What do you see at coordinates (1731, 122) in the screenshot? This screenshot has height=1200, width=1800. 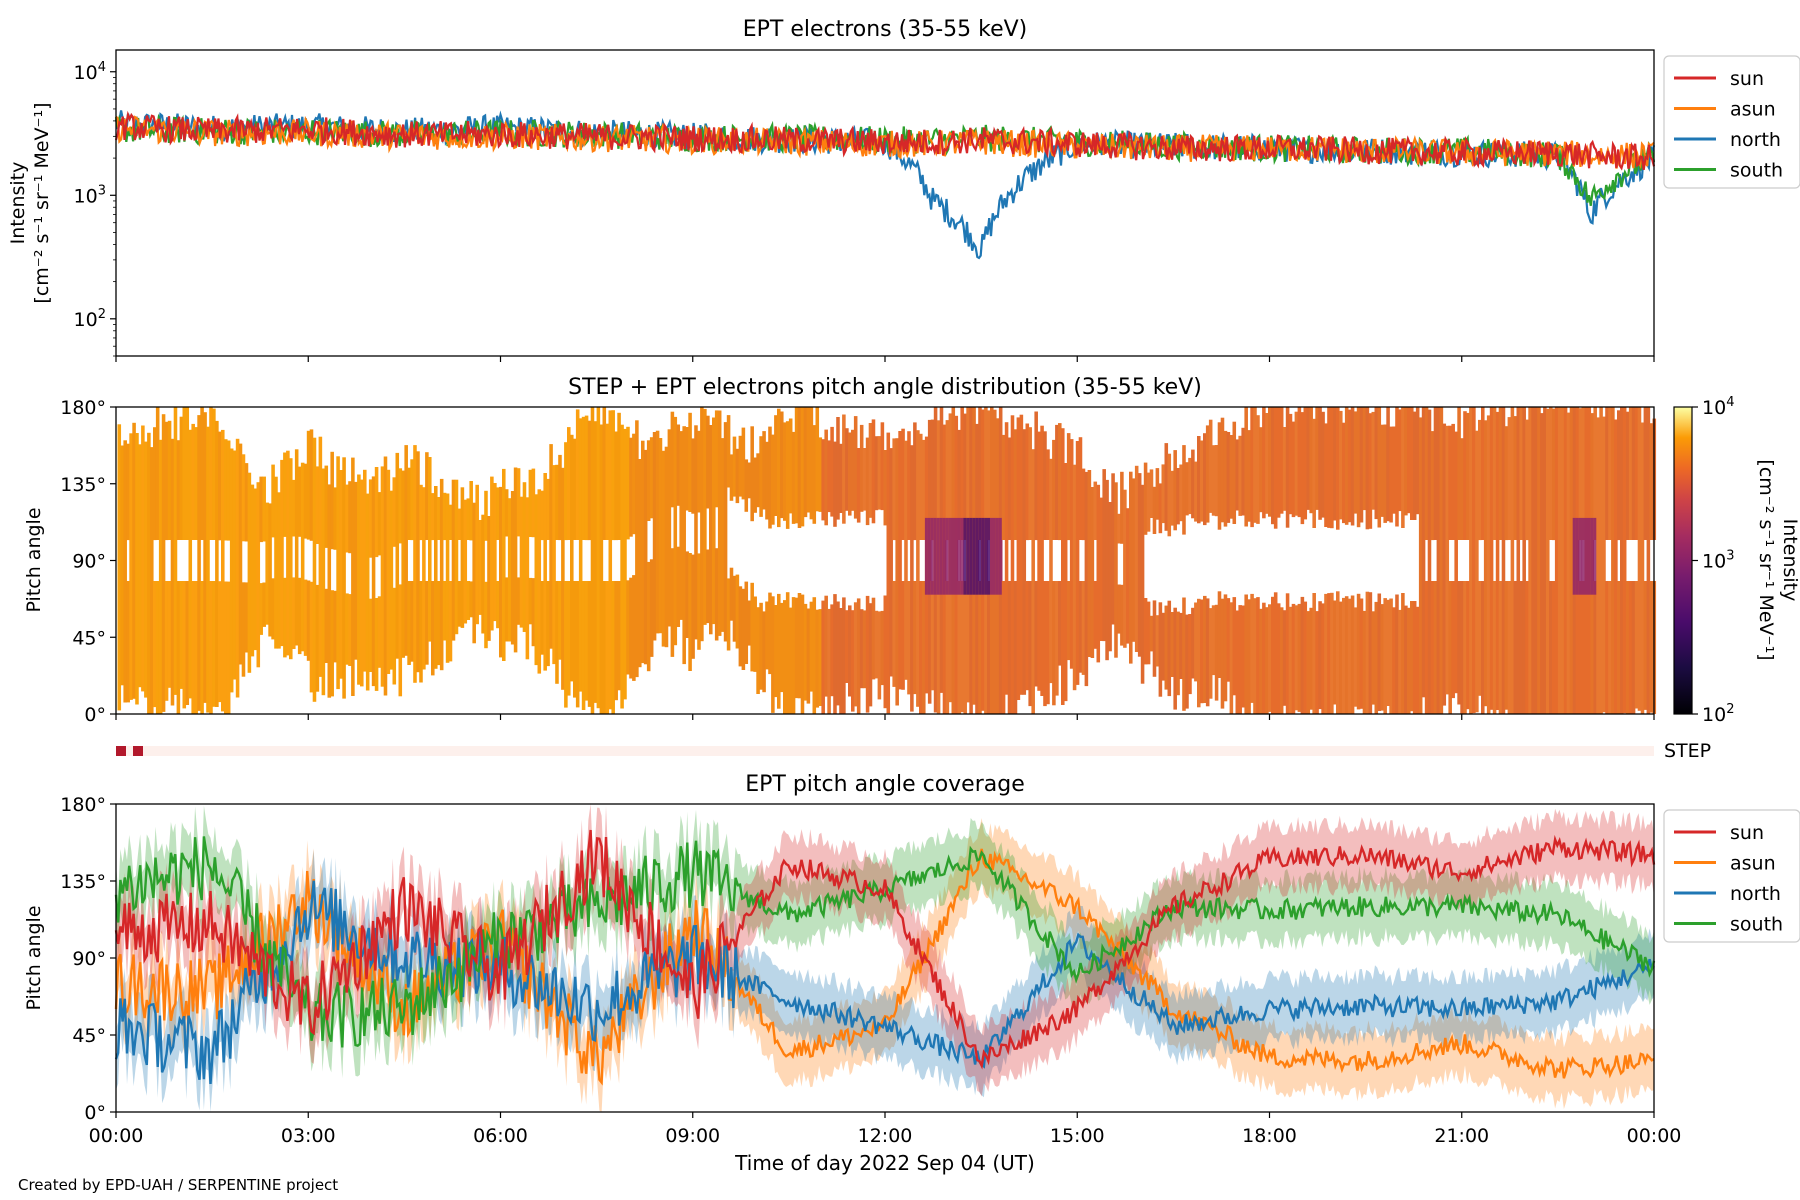 I see `intensity-legend: sun asun north south` at bounding box center [1731, 122].